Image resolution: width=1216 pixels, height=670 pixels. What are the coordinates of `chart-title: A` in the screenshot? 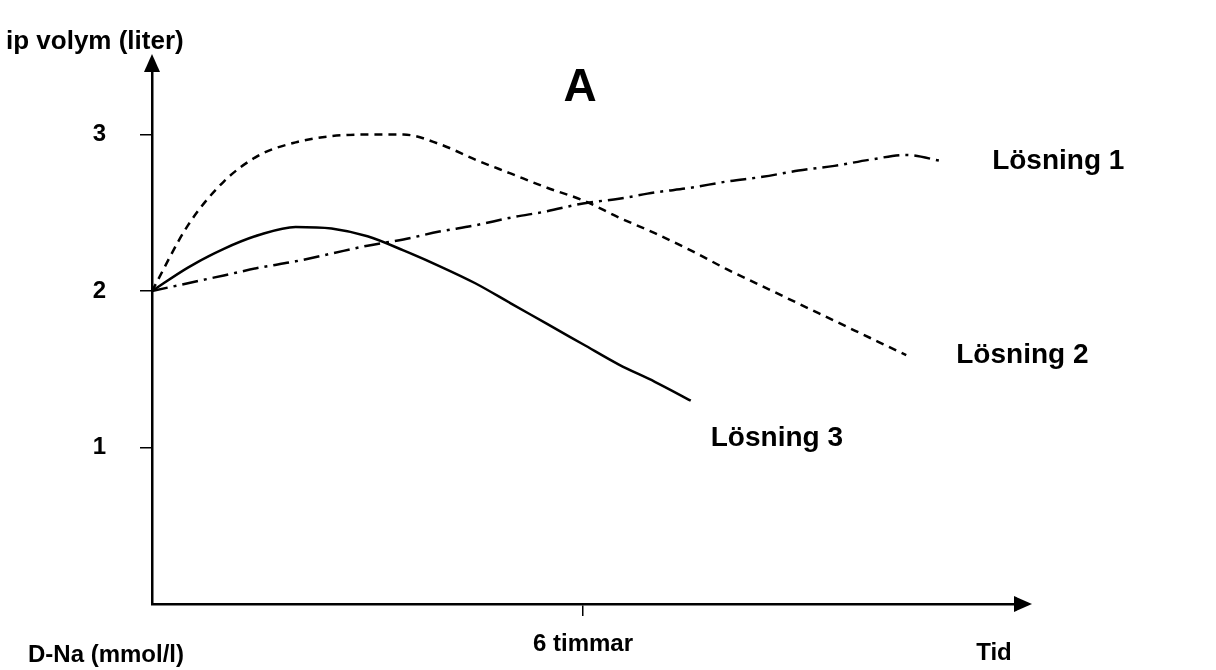 It's located at (580, 84).